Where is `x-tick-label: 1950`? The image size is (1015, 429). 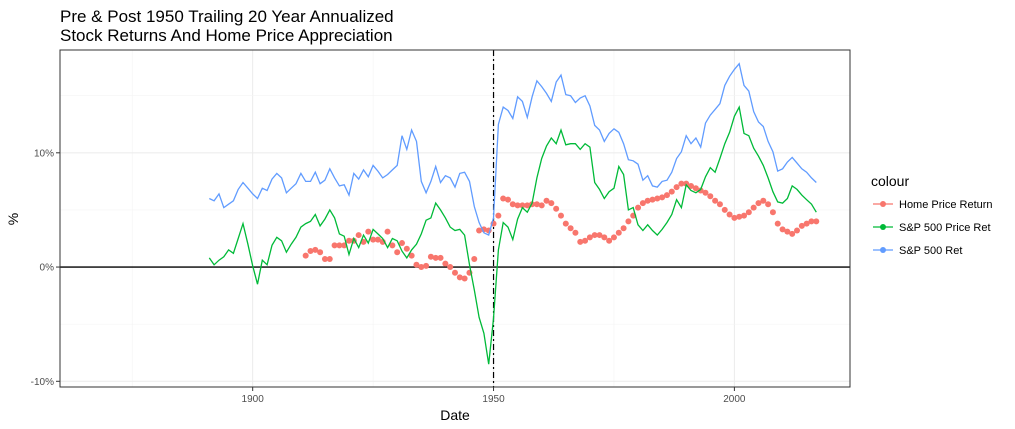
x-tick-label: 1950 is located at coordinates (493, 399).